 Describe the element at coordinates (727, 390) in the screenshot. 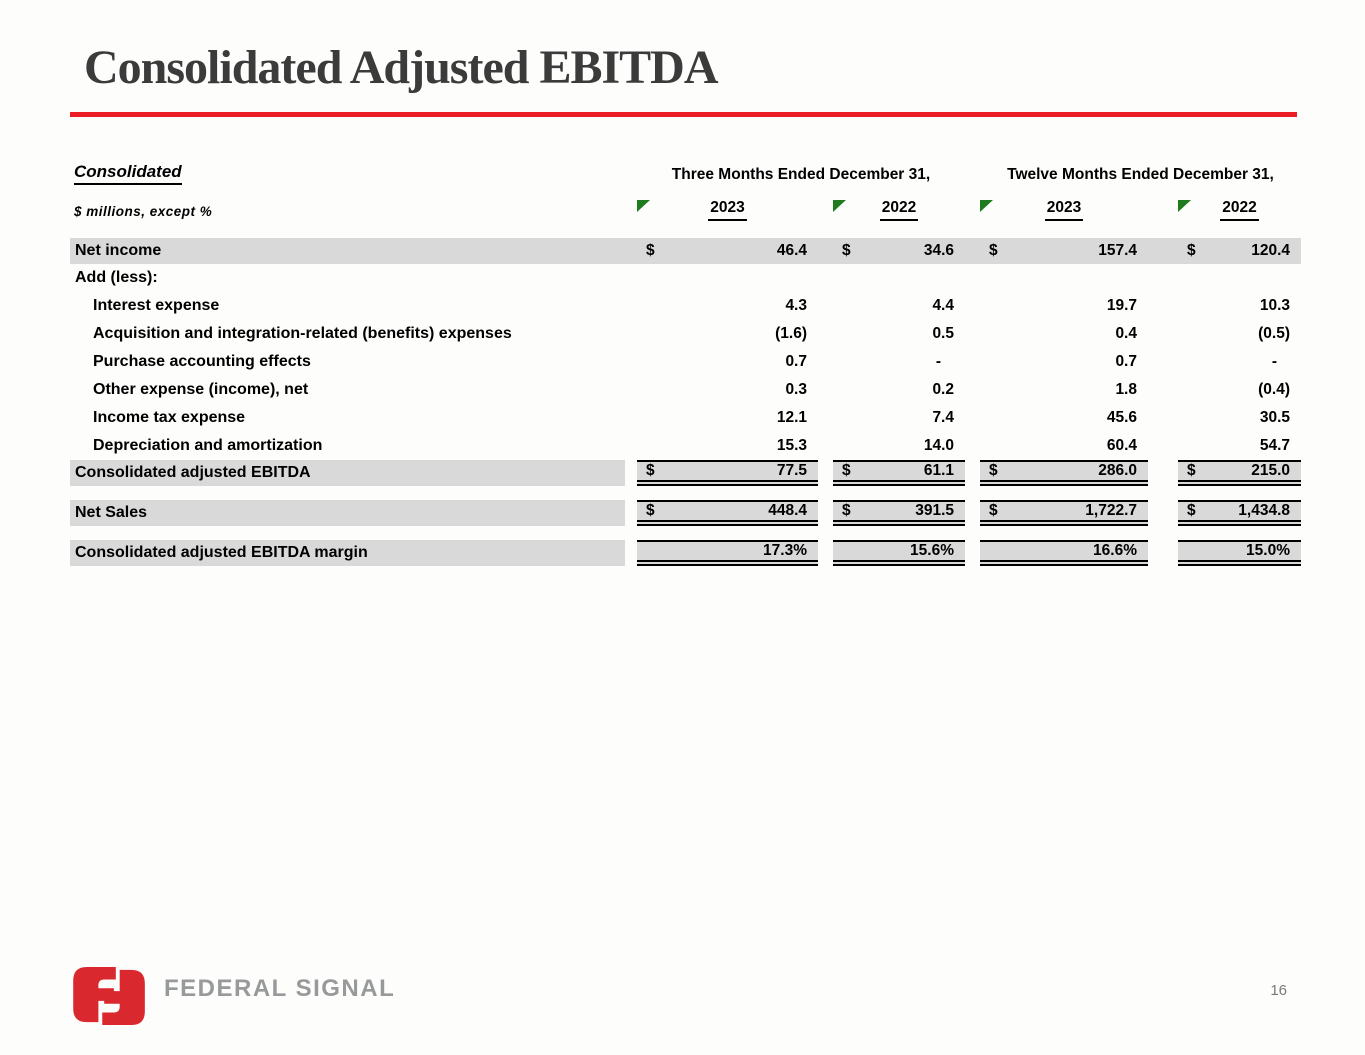

I see `row-value: 0.3` at that location.